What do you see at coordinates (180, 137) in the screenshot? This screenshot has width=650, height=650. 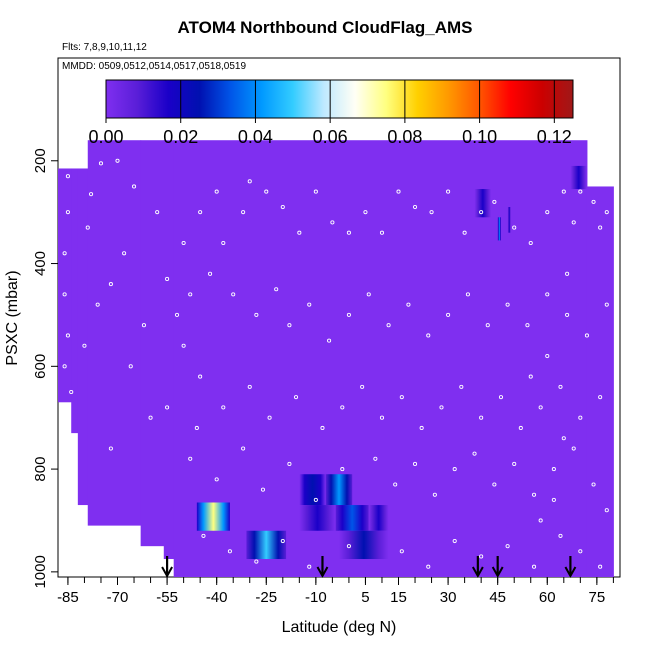 I see `colorbar-tick-label: 0.02` at bounding box center [180, 137].